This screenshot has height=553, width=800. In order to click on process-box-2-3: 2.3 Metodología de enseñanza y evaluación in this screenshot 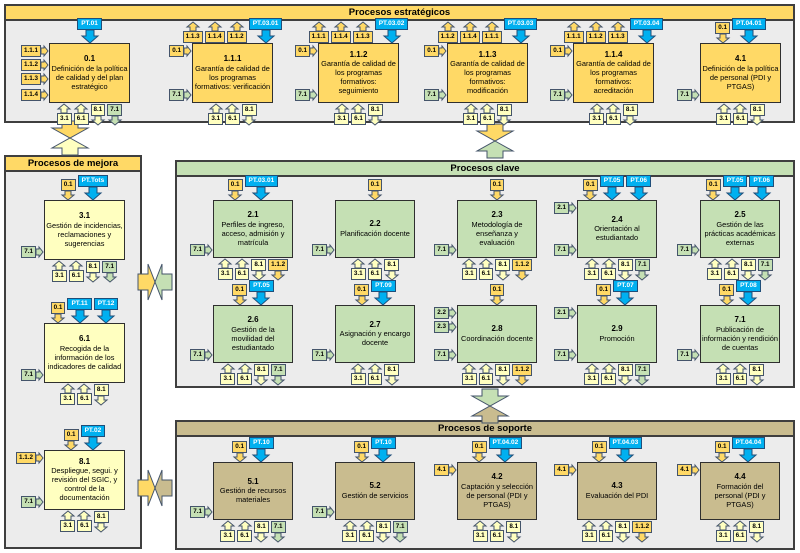, I will do `click(497, 229)`.